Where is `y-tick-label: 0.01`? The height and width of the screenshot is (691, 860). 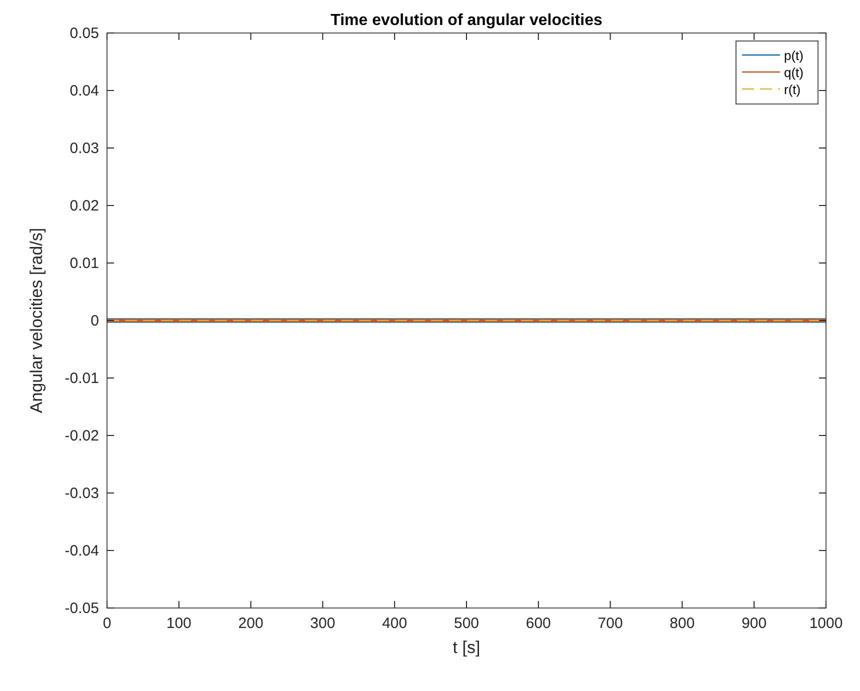 y-tick-label: 0.01 is located at coordinates (84, 263).